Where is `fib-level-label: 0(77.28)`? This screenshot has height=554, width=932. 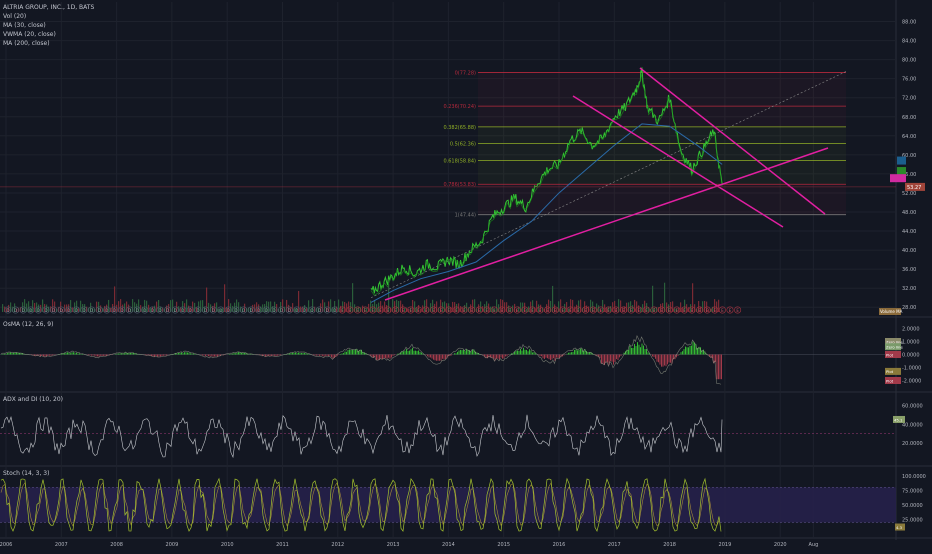
fib-level-label: 0(77.28) is located at coordinates (465, 74).